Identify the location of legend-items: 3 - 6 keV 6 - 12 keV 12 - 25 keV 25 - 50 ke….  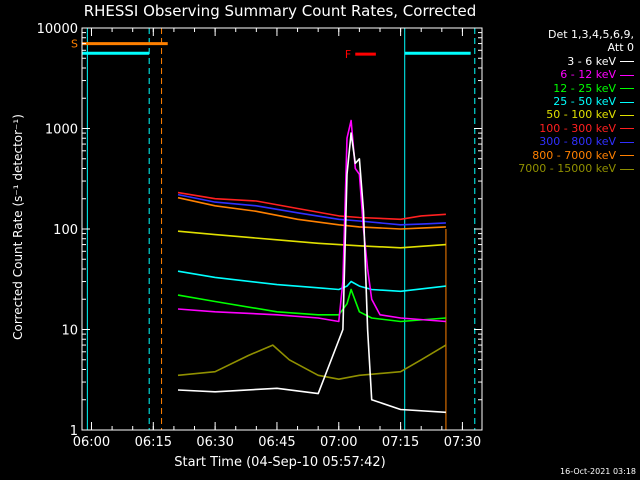
(576, 115).